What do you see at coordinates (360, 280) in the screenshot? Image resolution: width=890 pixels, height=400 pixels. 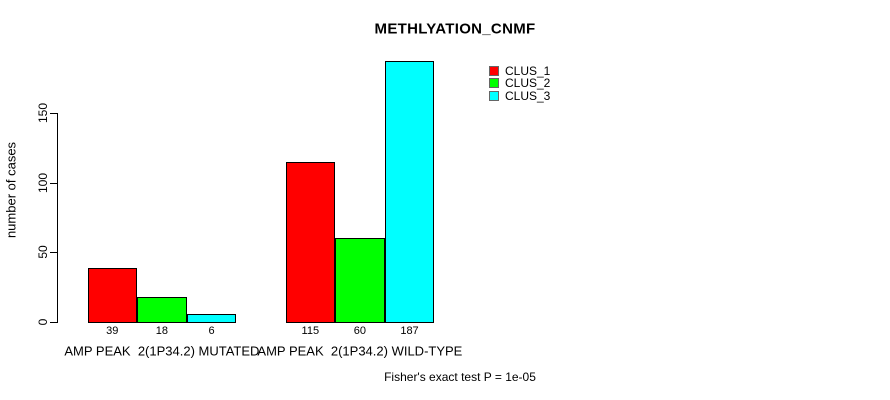 I see `bar-clus_2-cat1` at bounding box center [360, 280].